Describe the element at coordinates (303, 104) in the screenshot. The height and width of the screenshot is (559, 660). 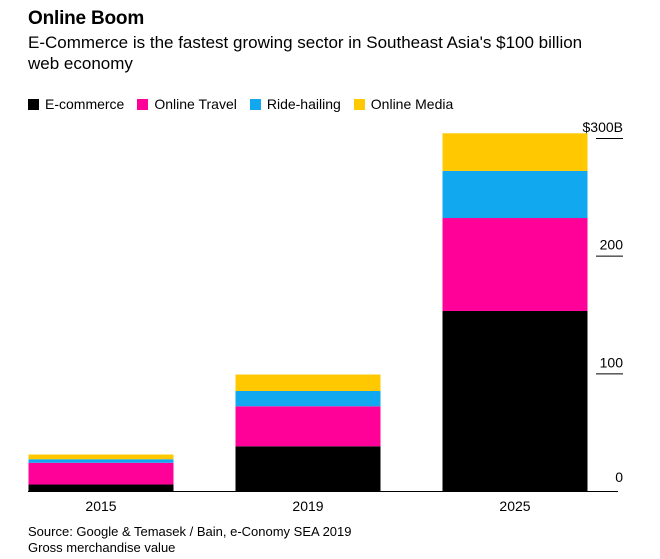
I see `legend-label-ride-hailing: Ride-hailing` at that location.